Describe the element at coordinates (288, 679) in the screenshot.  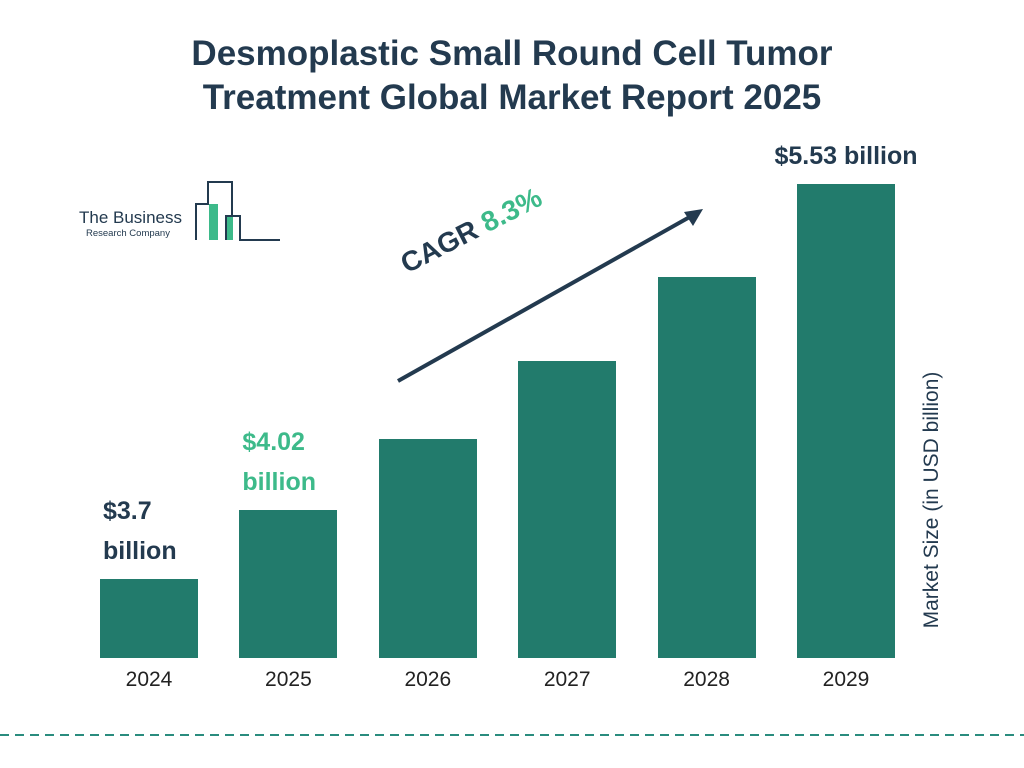
I see `x-tick-label: 2025` at that location.